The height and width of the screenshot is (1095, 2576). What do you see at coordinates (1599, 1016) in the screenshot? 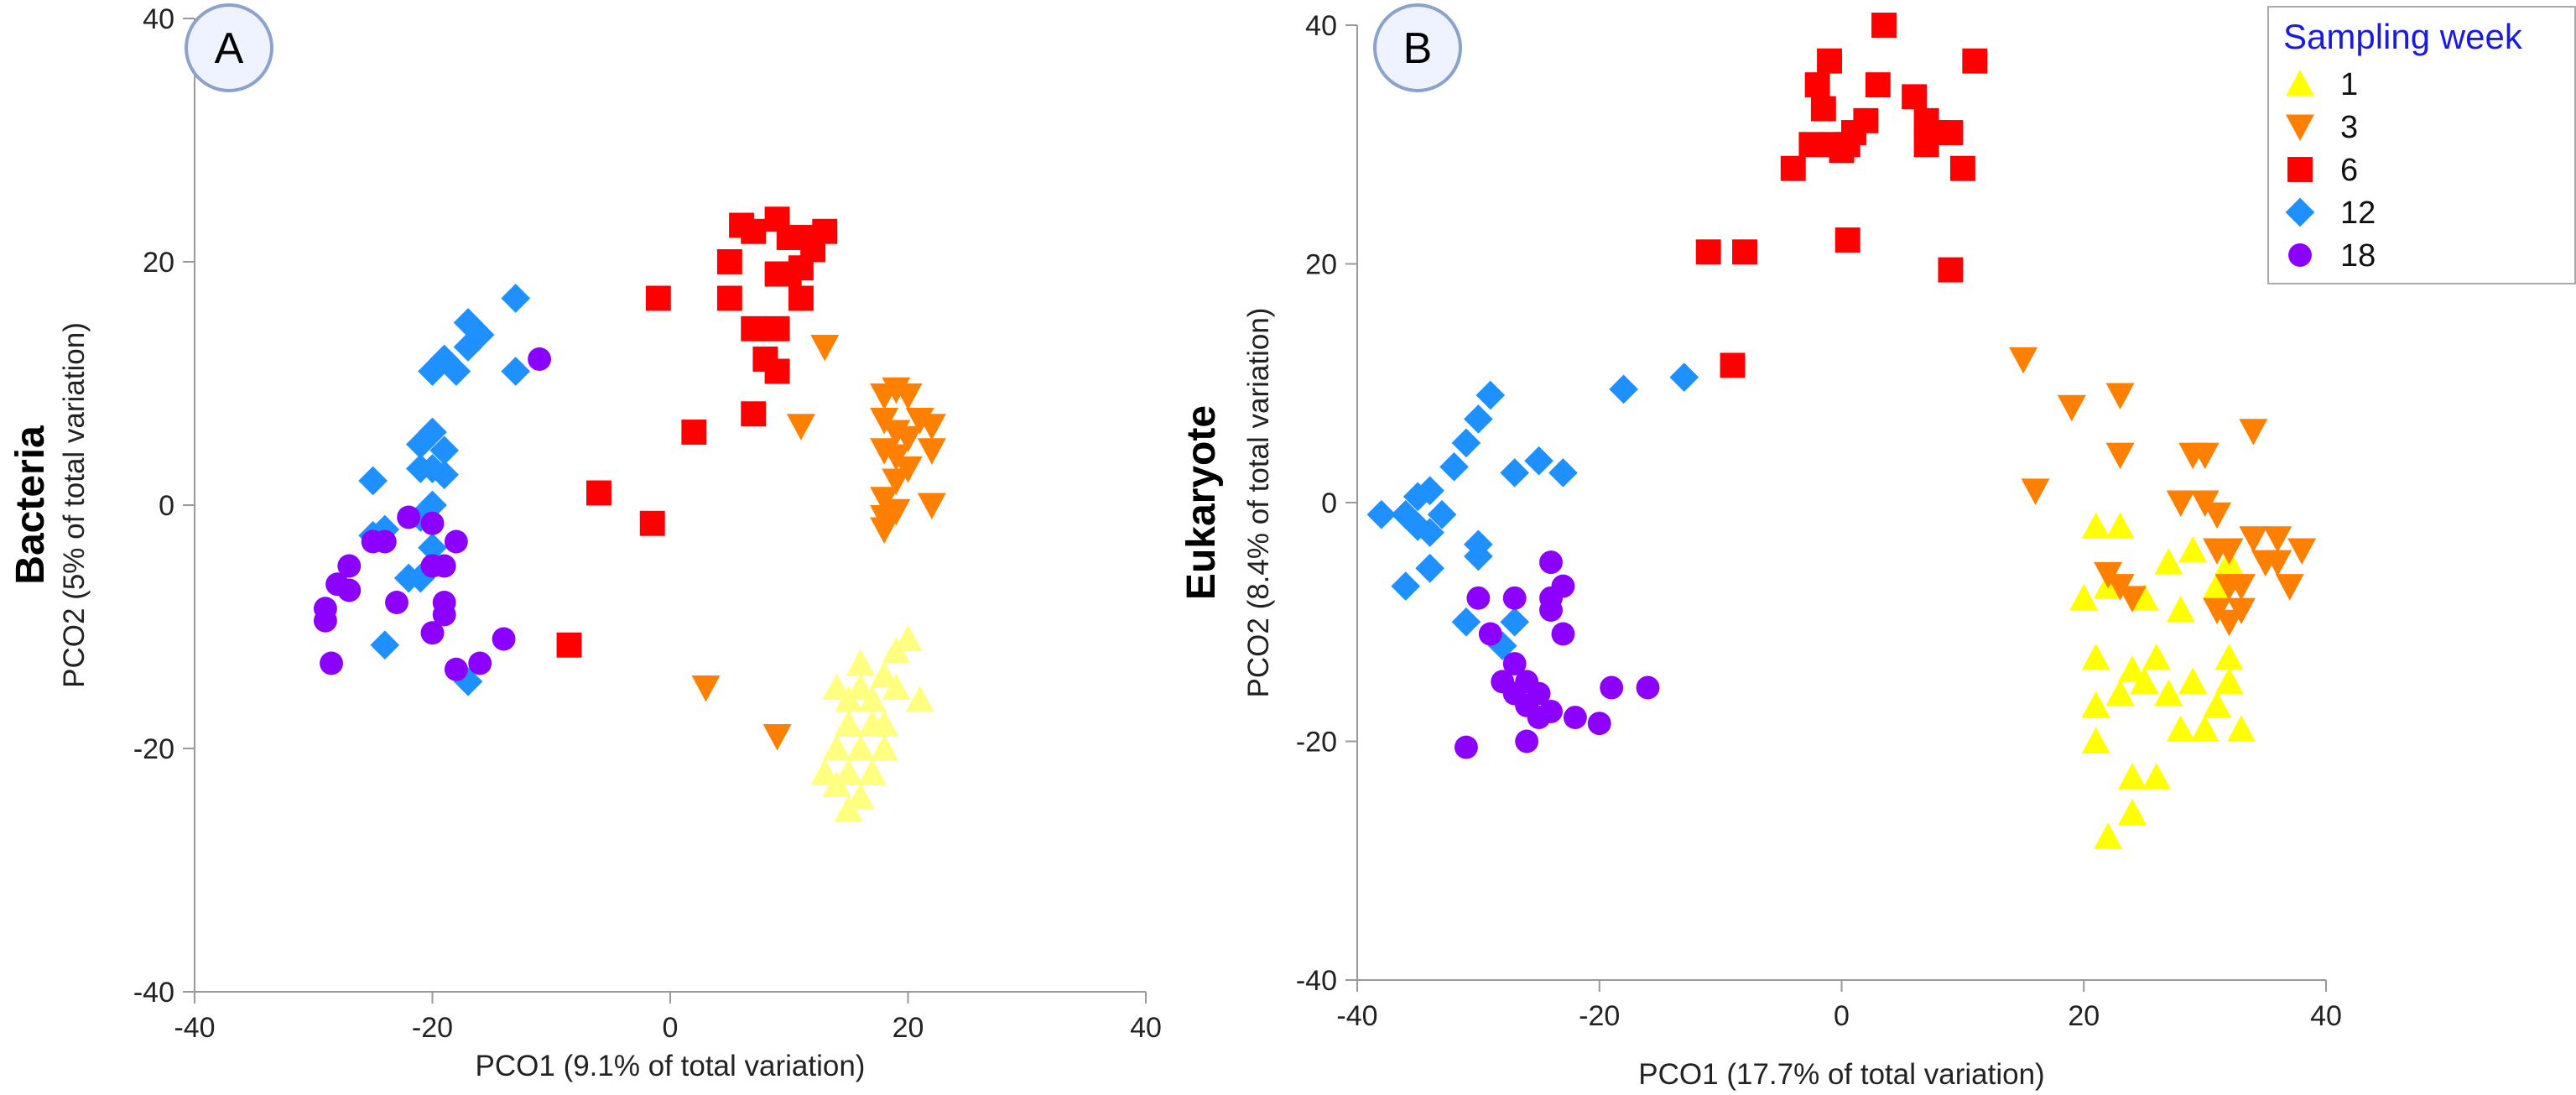
I see `x-tick-label: -20` at bounding box center [1599, 1016].